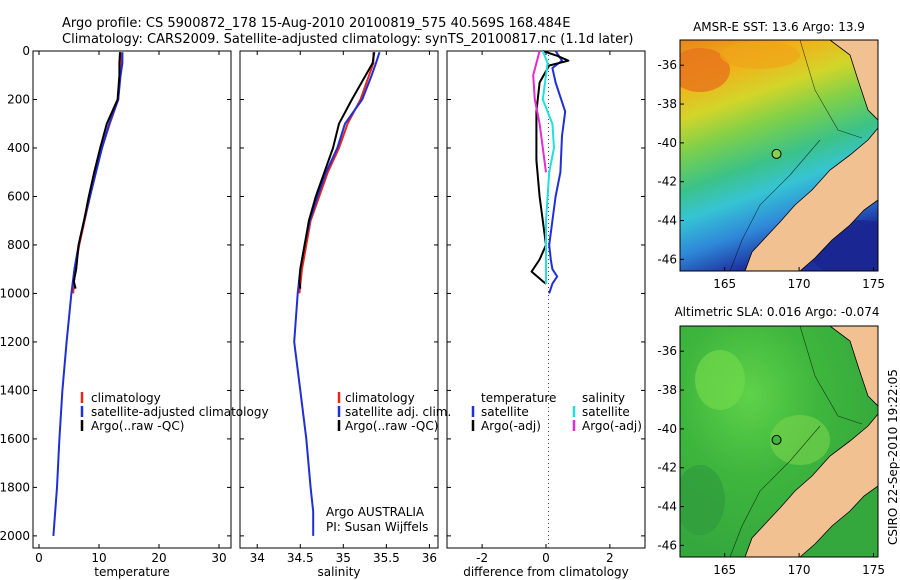  I want to click on x-tick-label: 2, so click(610, 558).